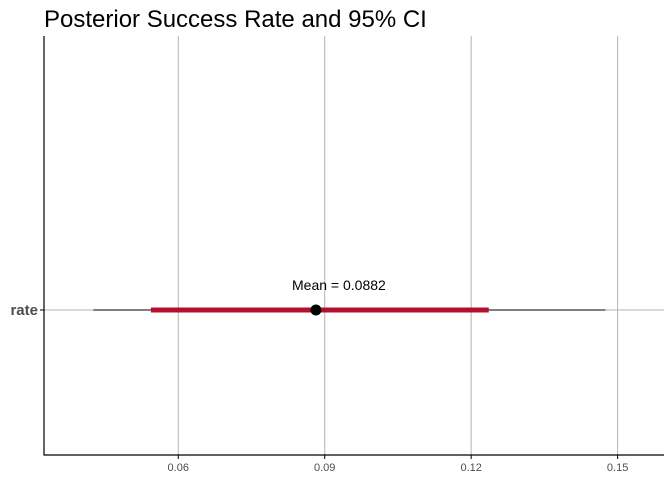 The width and height of the screenshot is (672, 480). Describe the element at coordinates (178, 468) in the screenshot. I see `x-tick-label: 0.06` at that location.